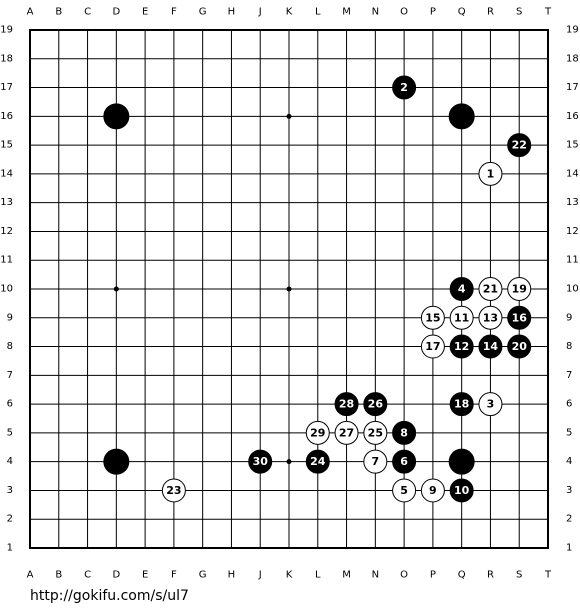 Image resolution: width=580 pixels, height=610 pixels. Describe the element at coordinates (375, 575) in the screenshot. I see `column-label: N` at that location.